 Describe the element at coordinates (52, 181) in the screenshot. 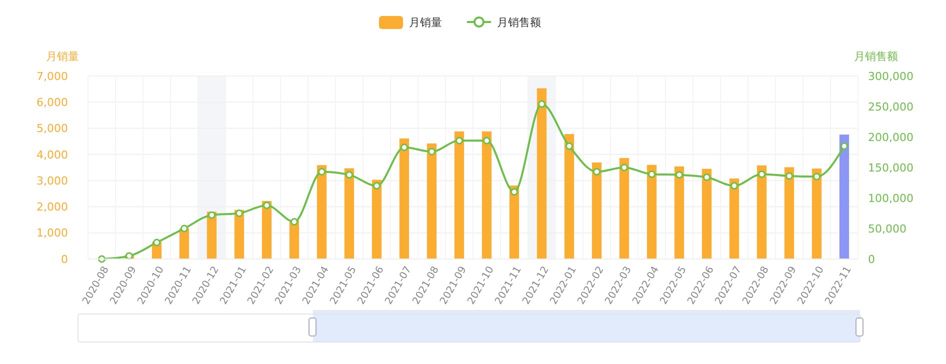

I see `y-tick-label: 3,000` at that location.